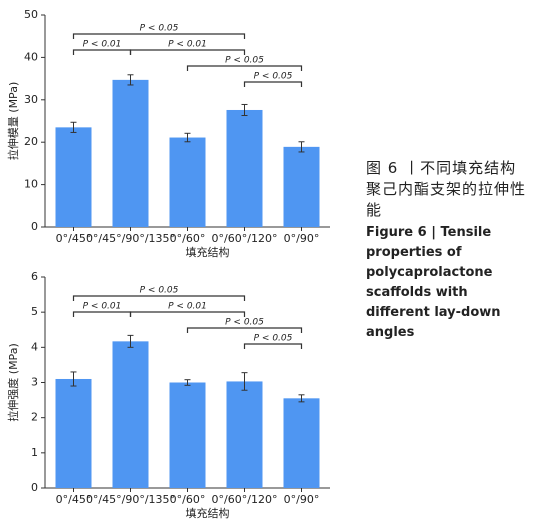 Image resolution: width=544 pixels, height=523 pixels. What do you see at coordinates (31, 14) in the screenshot?
I see `y-tick-label: 50` at bounding box center [31, 14].